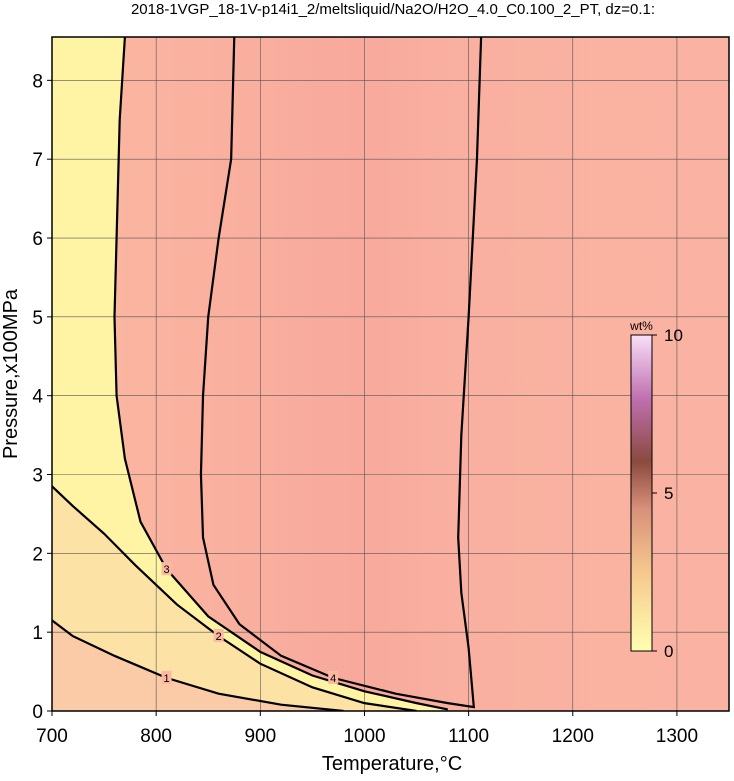 The height and width of the screenshot is (781, 734). I want to click on contour-line, so click(234, 598).